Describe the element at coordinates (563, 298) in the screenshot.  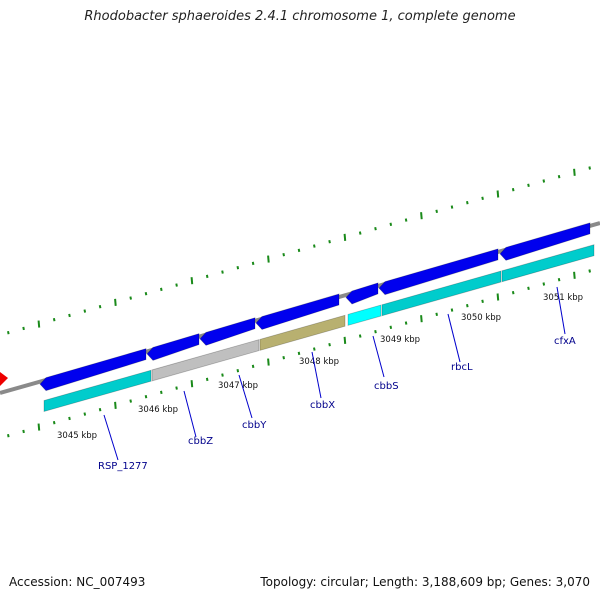
I see `tick-label: 3051 kbp` at that location.